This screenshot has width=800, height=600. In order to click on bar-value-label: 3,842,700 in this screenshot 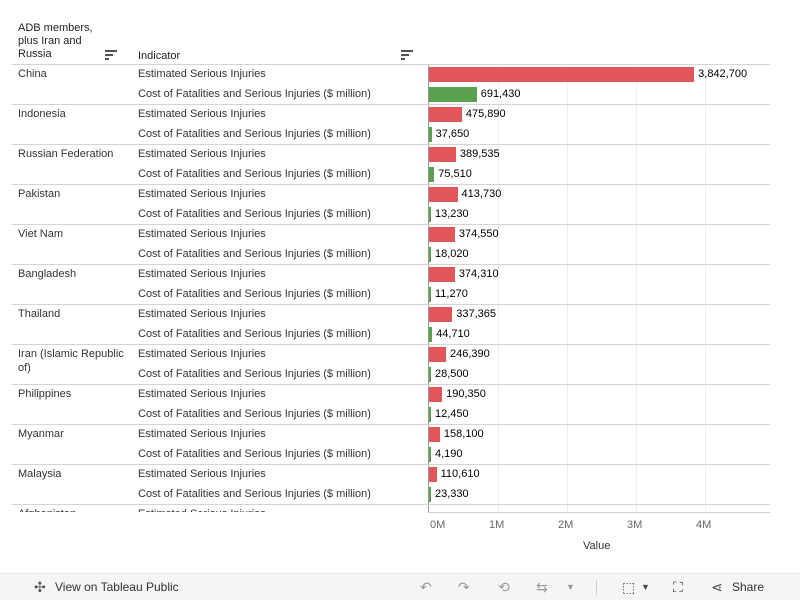, I will do `click(723, 74)`.